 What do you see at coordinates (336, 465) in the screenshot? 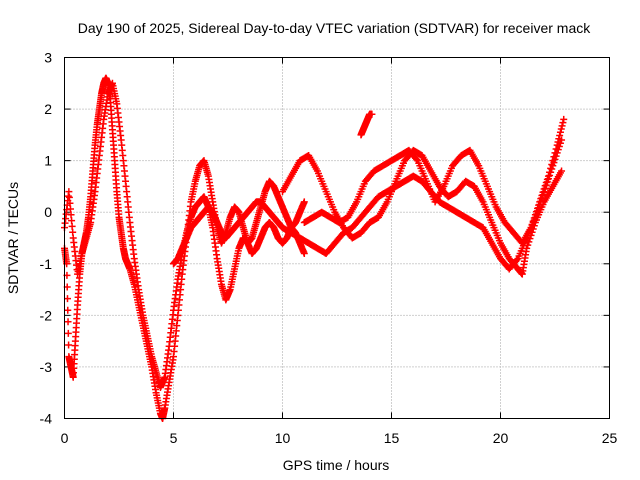
I see `x-axis-label: GPS time / hours` at bounding box center [336, 465].